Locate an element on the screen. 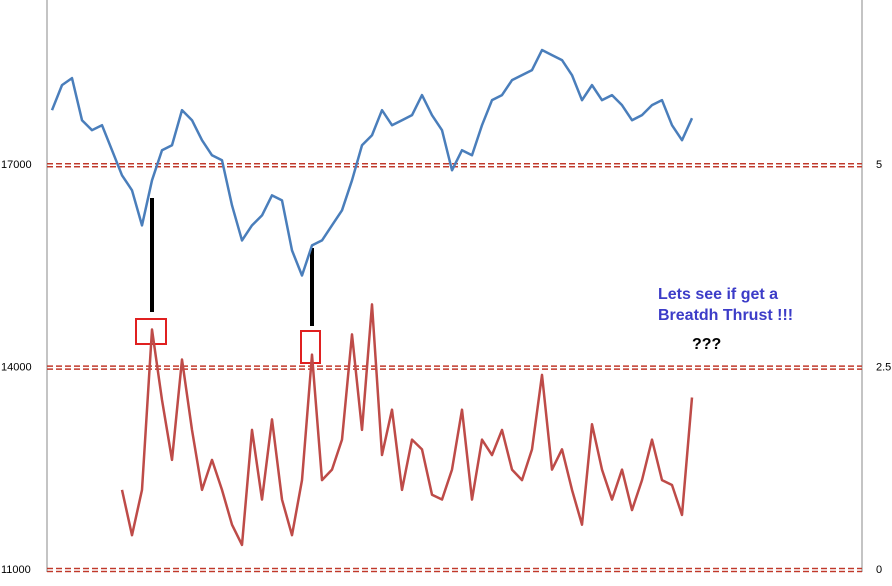 The width and height of the screenshot is (892, 586). y2-tick-label: 0 is located at coordinates (879, 570).